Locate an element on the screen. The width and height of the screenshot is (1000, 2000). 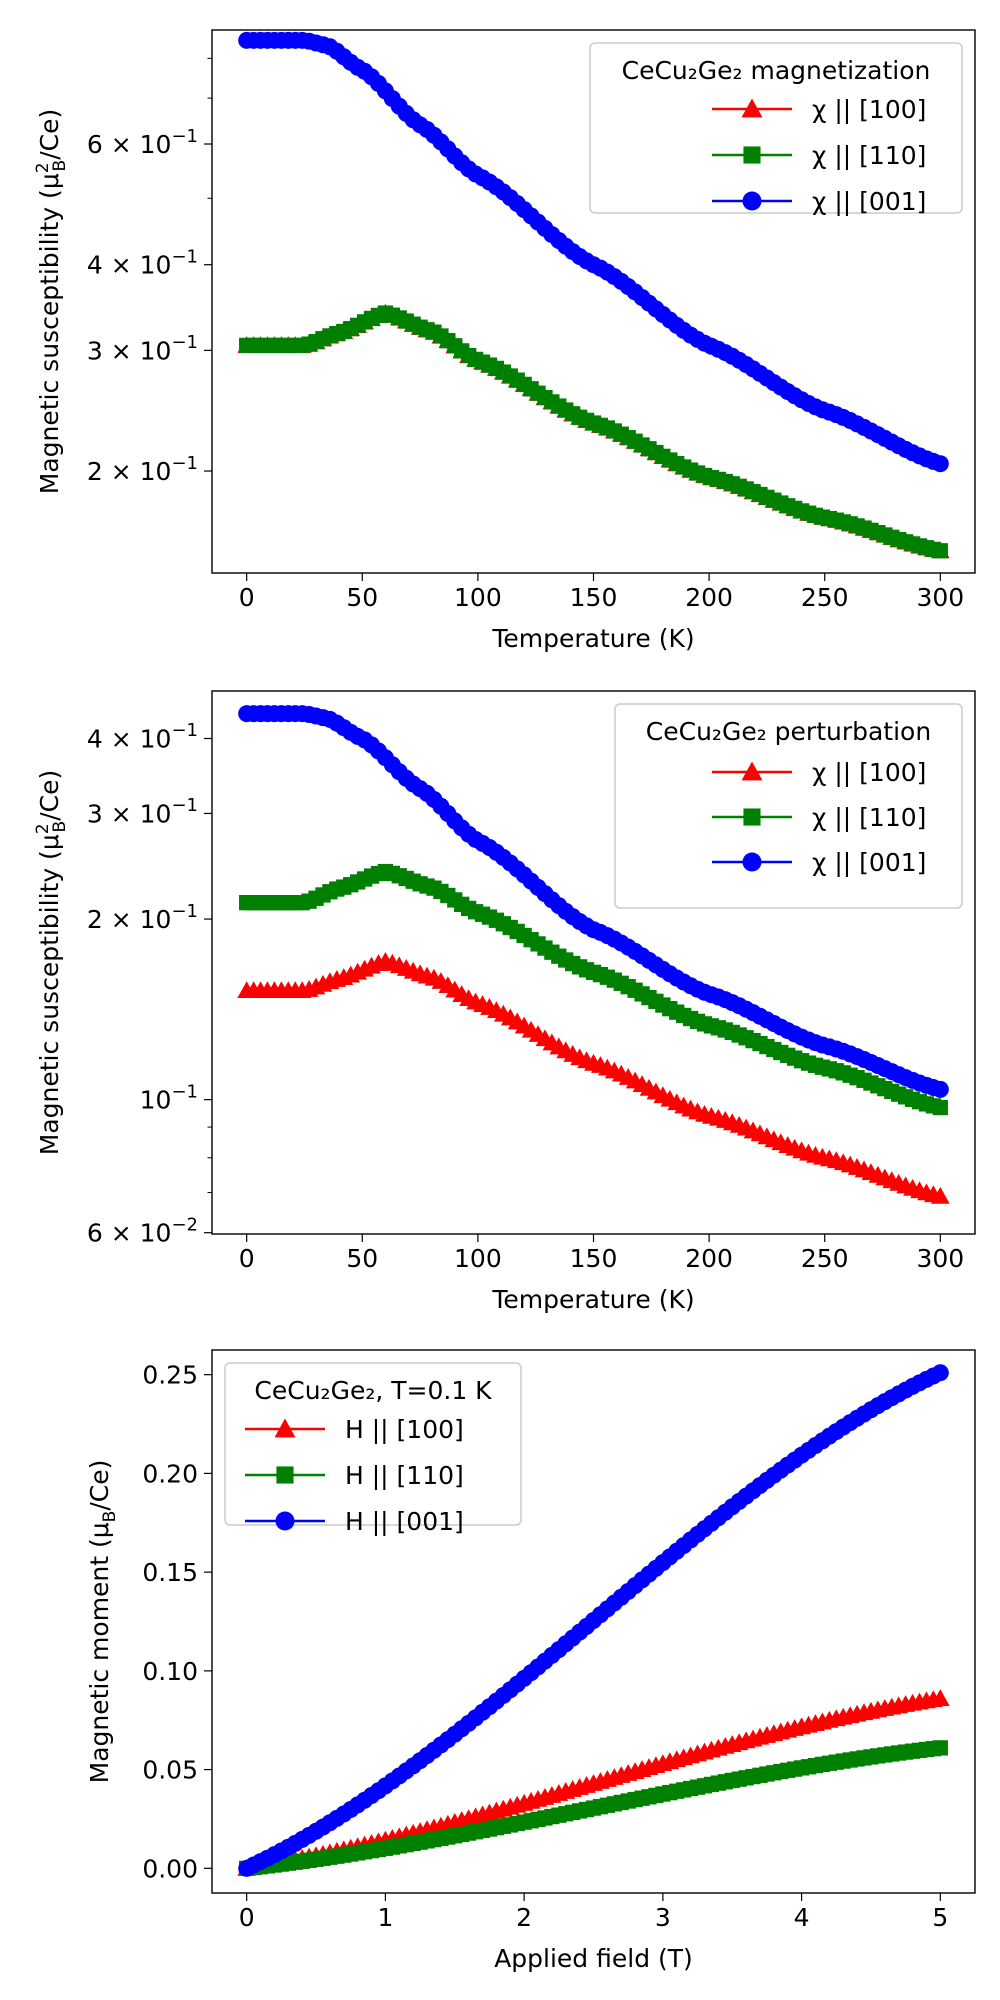
x-tick-label: 5 is located at coordinates (940, 1917).